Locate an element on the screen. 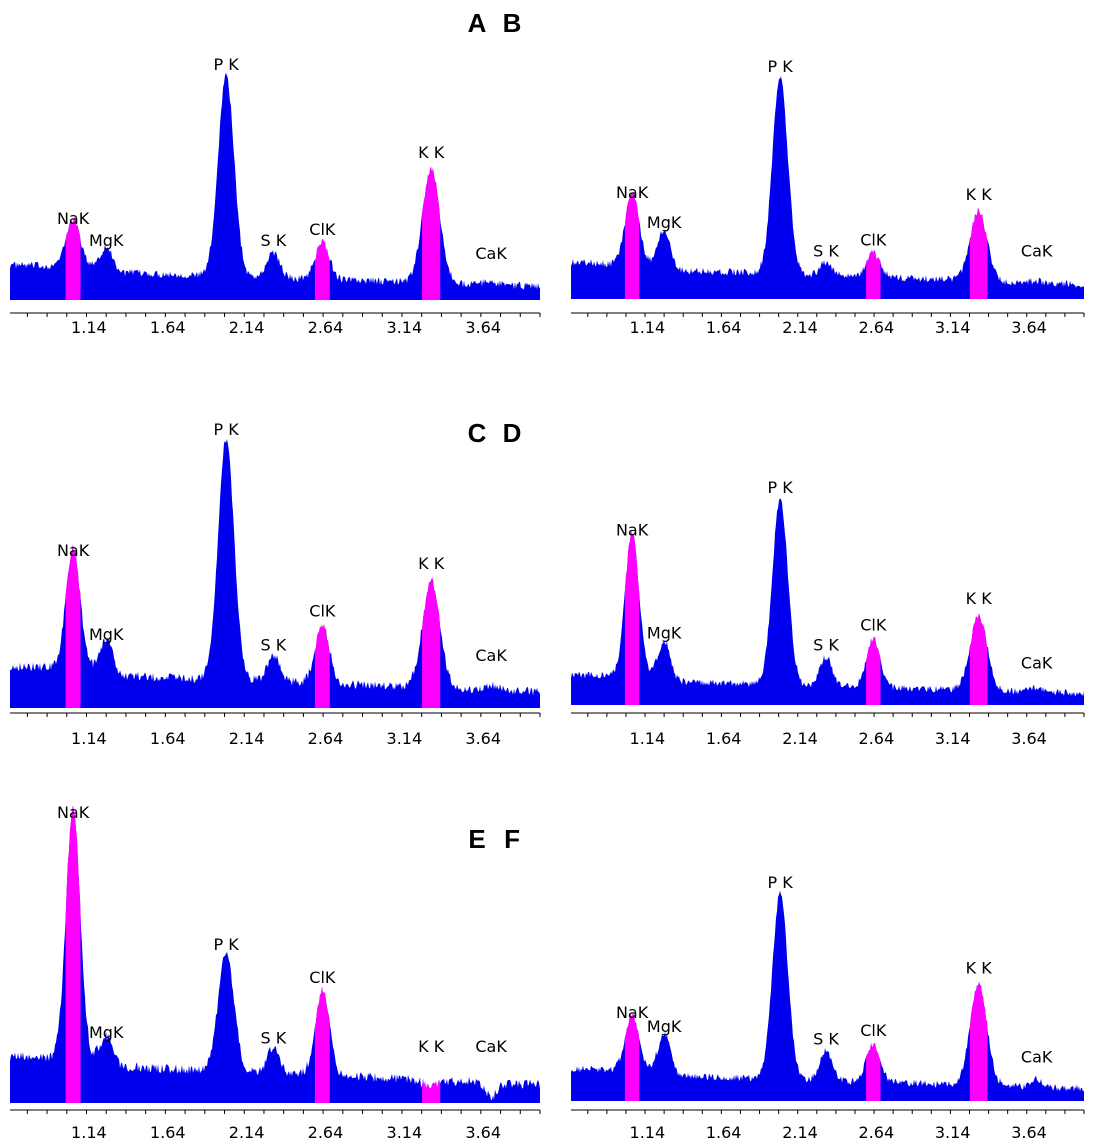  panel-letter: E is located at coordinates (476, 839).